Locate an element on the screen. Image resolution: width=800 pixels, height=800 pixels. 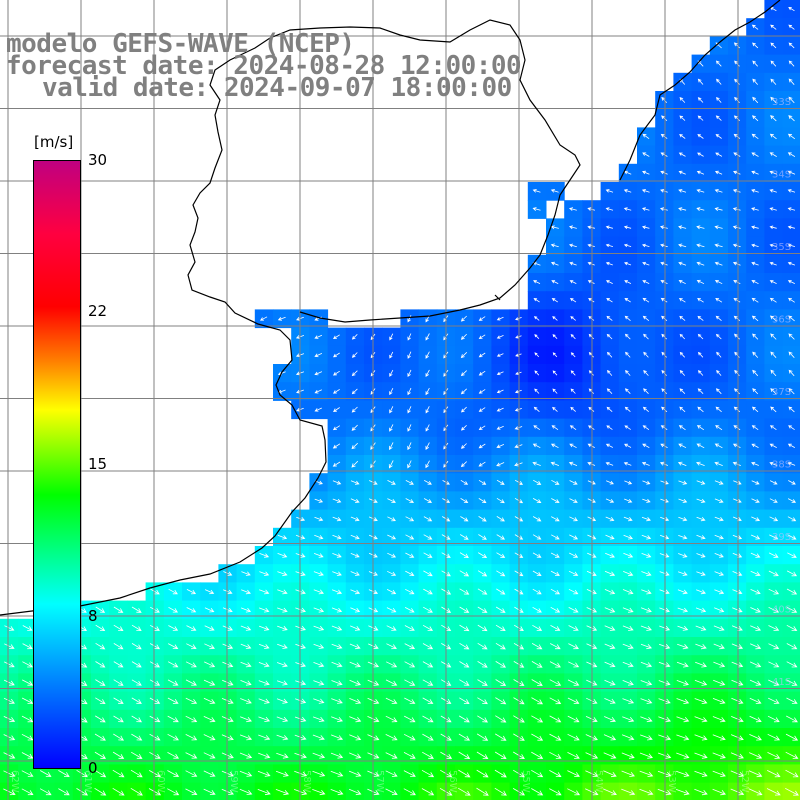
colorbar-tick: 30 is located at coordinates (98, 160).